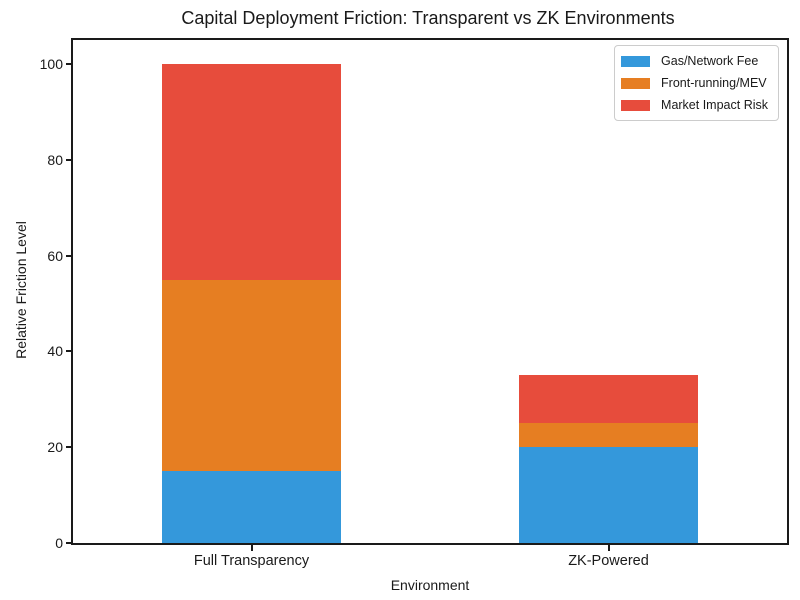 The image size is (800, 600). Describe the element at coordinates (430, 585) in the screenshot. I see `x-axis-label: Environment` at that location.